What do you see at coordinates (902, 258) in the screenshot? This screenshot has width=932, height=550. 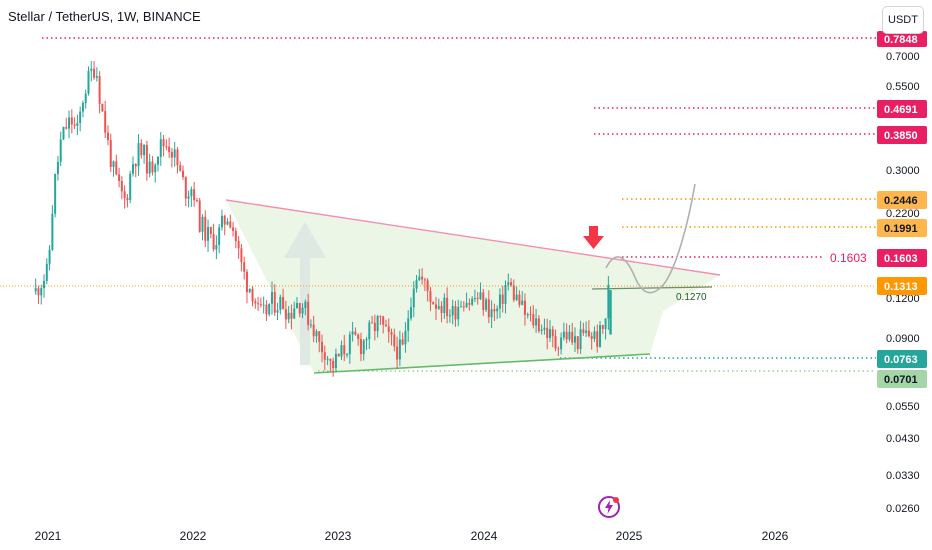 I see `price-badge-0.1603` at bounding box center [902, 258].